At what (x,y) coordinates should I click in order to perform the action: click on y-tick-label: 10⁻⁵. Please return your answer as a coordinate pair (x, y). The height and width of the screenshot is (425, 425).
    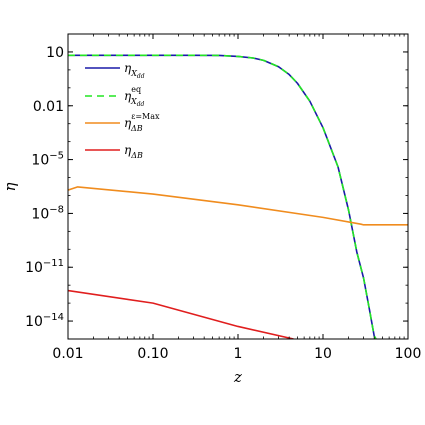
    Looking at the image, I should click on (47, 160).